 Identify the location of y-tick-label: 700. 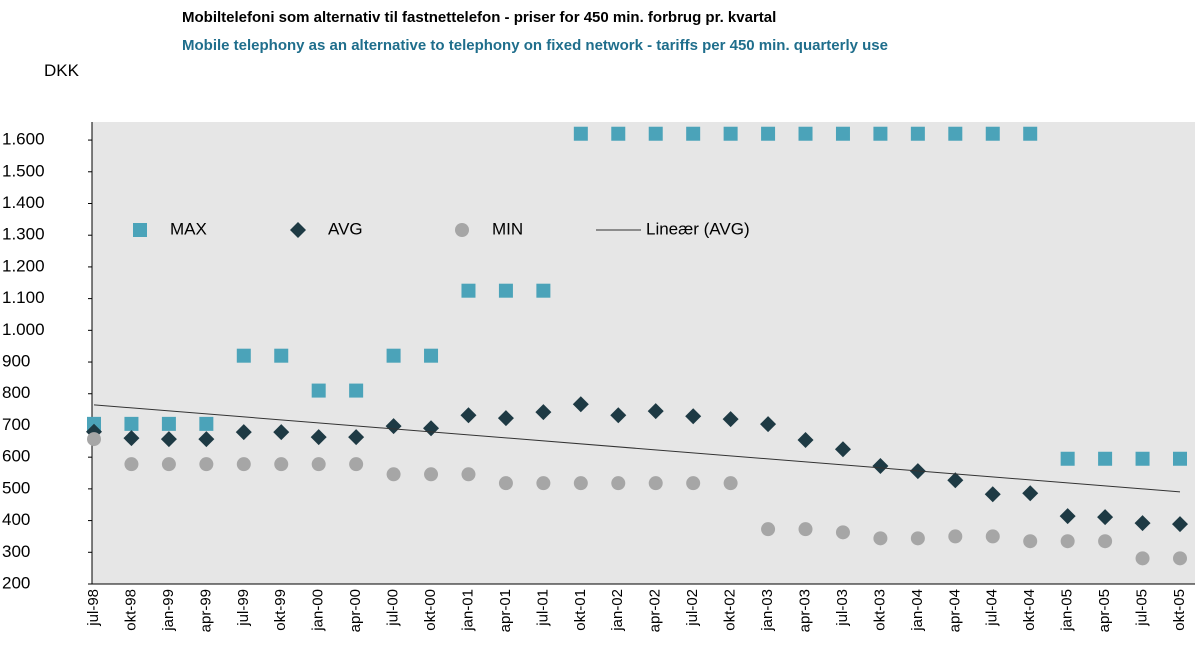
(16, 424).